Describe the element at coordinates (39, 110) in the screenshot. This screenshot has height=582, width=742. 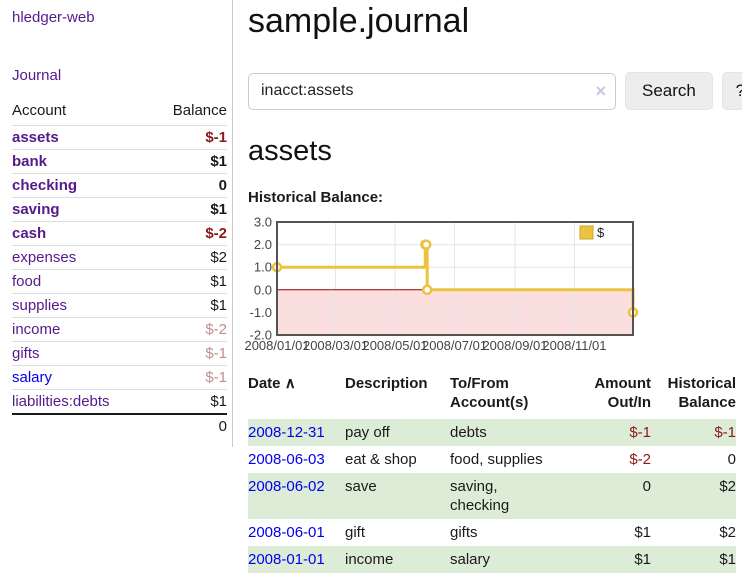
I see `accounts-header-account: Account` at that location.